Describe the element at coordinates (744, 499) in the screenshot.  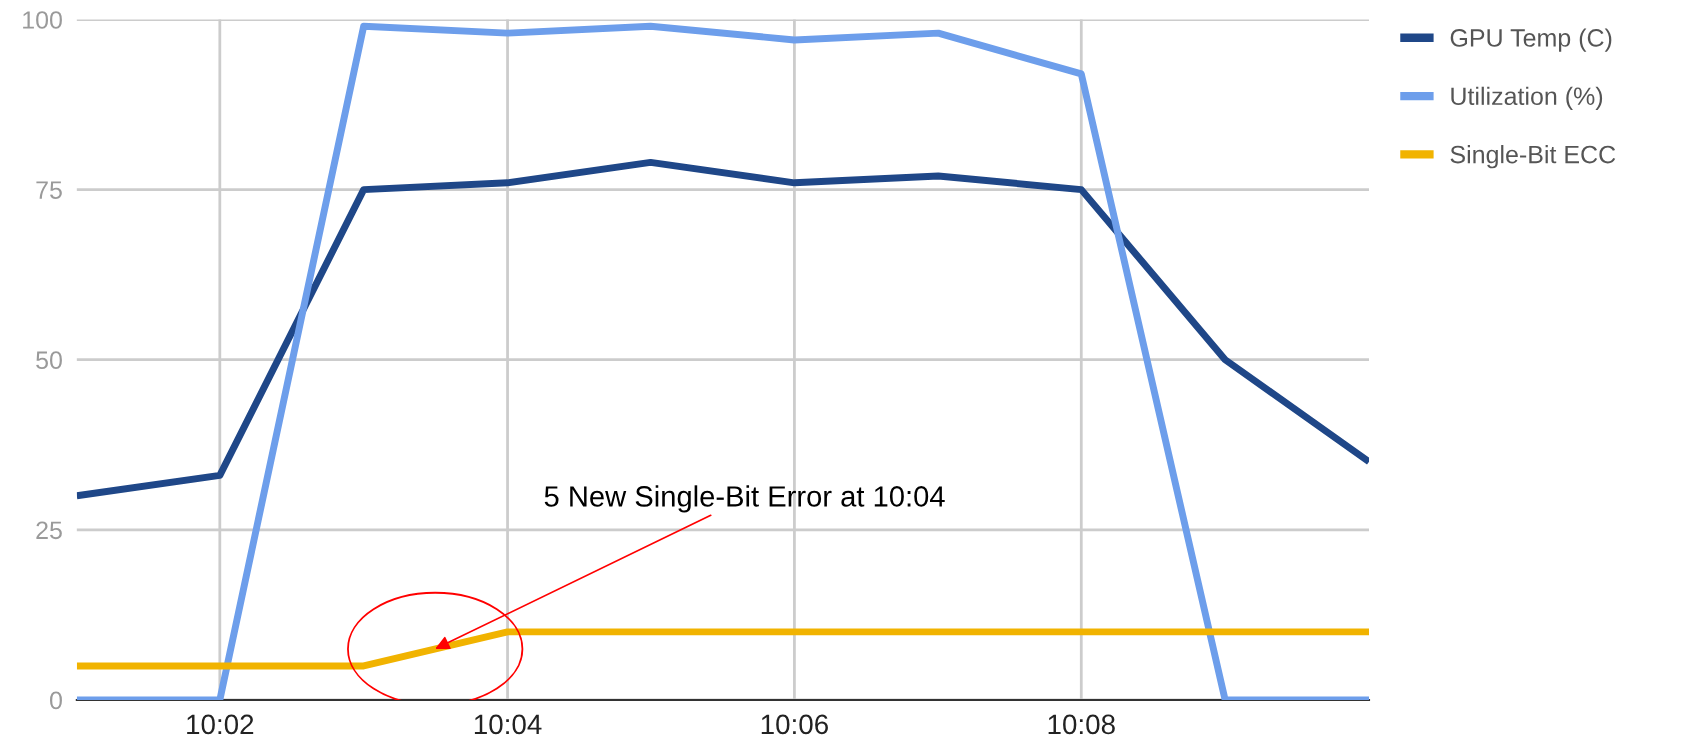
I see `annotation: 5 New Single-Bit Error at 10:04` at that location.